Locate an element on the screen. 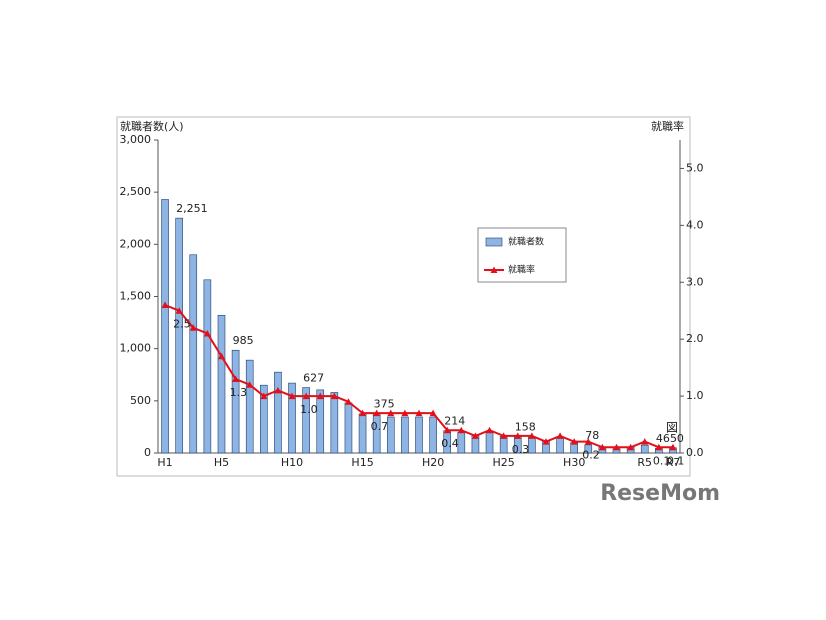  bar-value-label: 78 is located at coordinates (592, 435).